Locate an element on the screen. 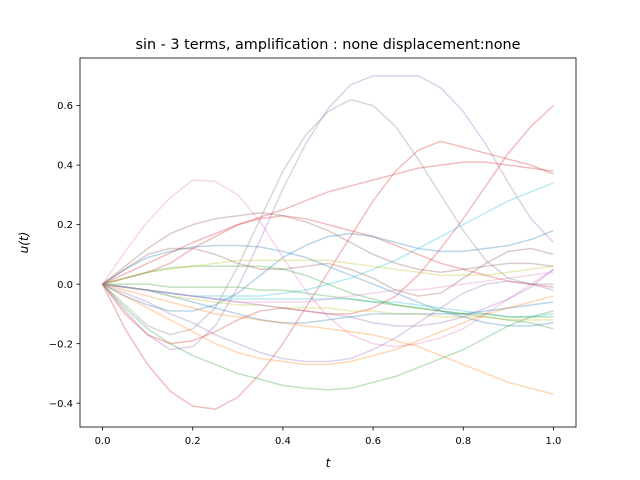 The width and height of the screenshot is (640, 480). y-tick-label: −0.2 is located at coordinates (61, 344).